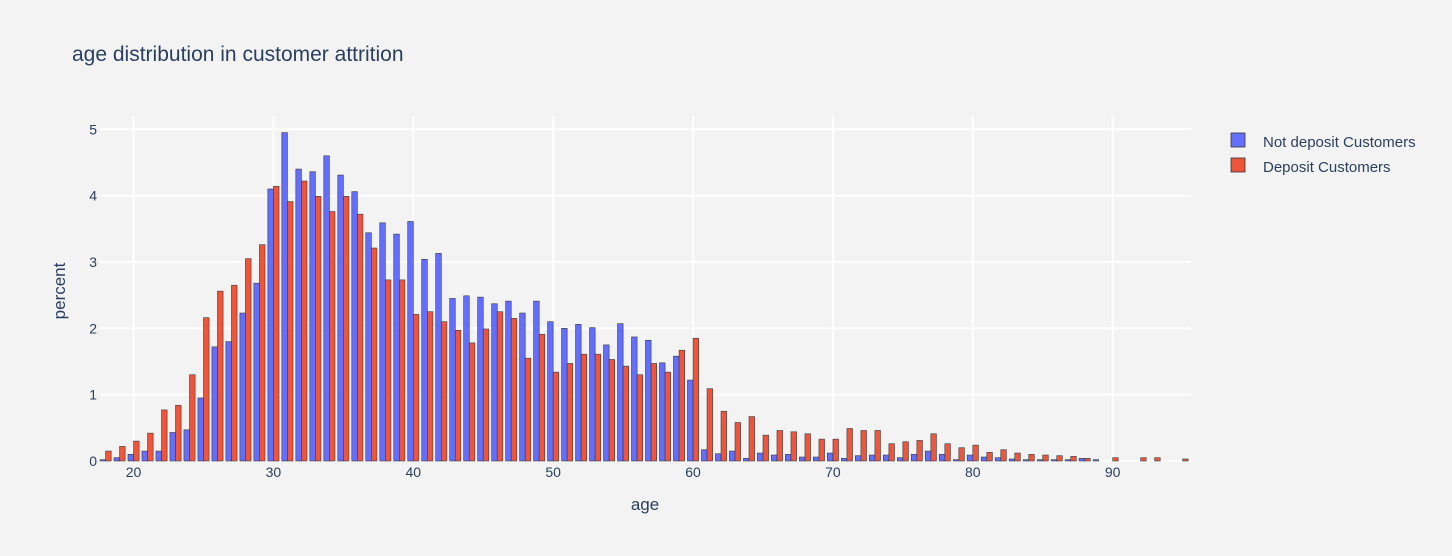 Image resolution: width=1452 pixels, height=556 pixels. Describe the element at coordinates (93, 262) in the screenshot. I see `y-tick-label: 3` at that location.